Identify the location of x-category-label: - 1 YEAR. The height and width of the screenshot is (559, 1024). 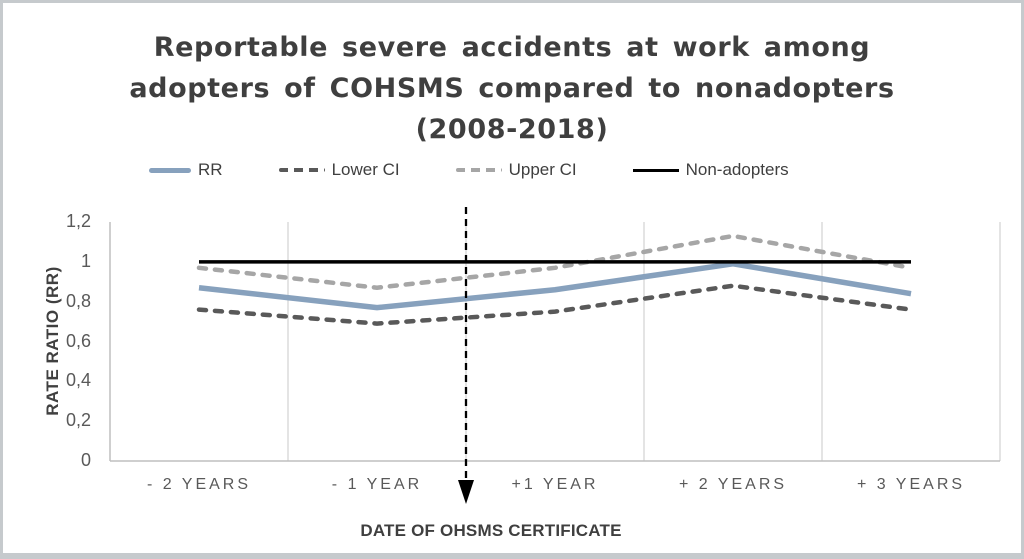
(377, 484).